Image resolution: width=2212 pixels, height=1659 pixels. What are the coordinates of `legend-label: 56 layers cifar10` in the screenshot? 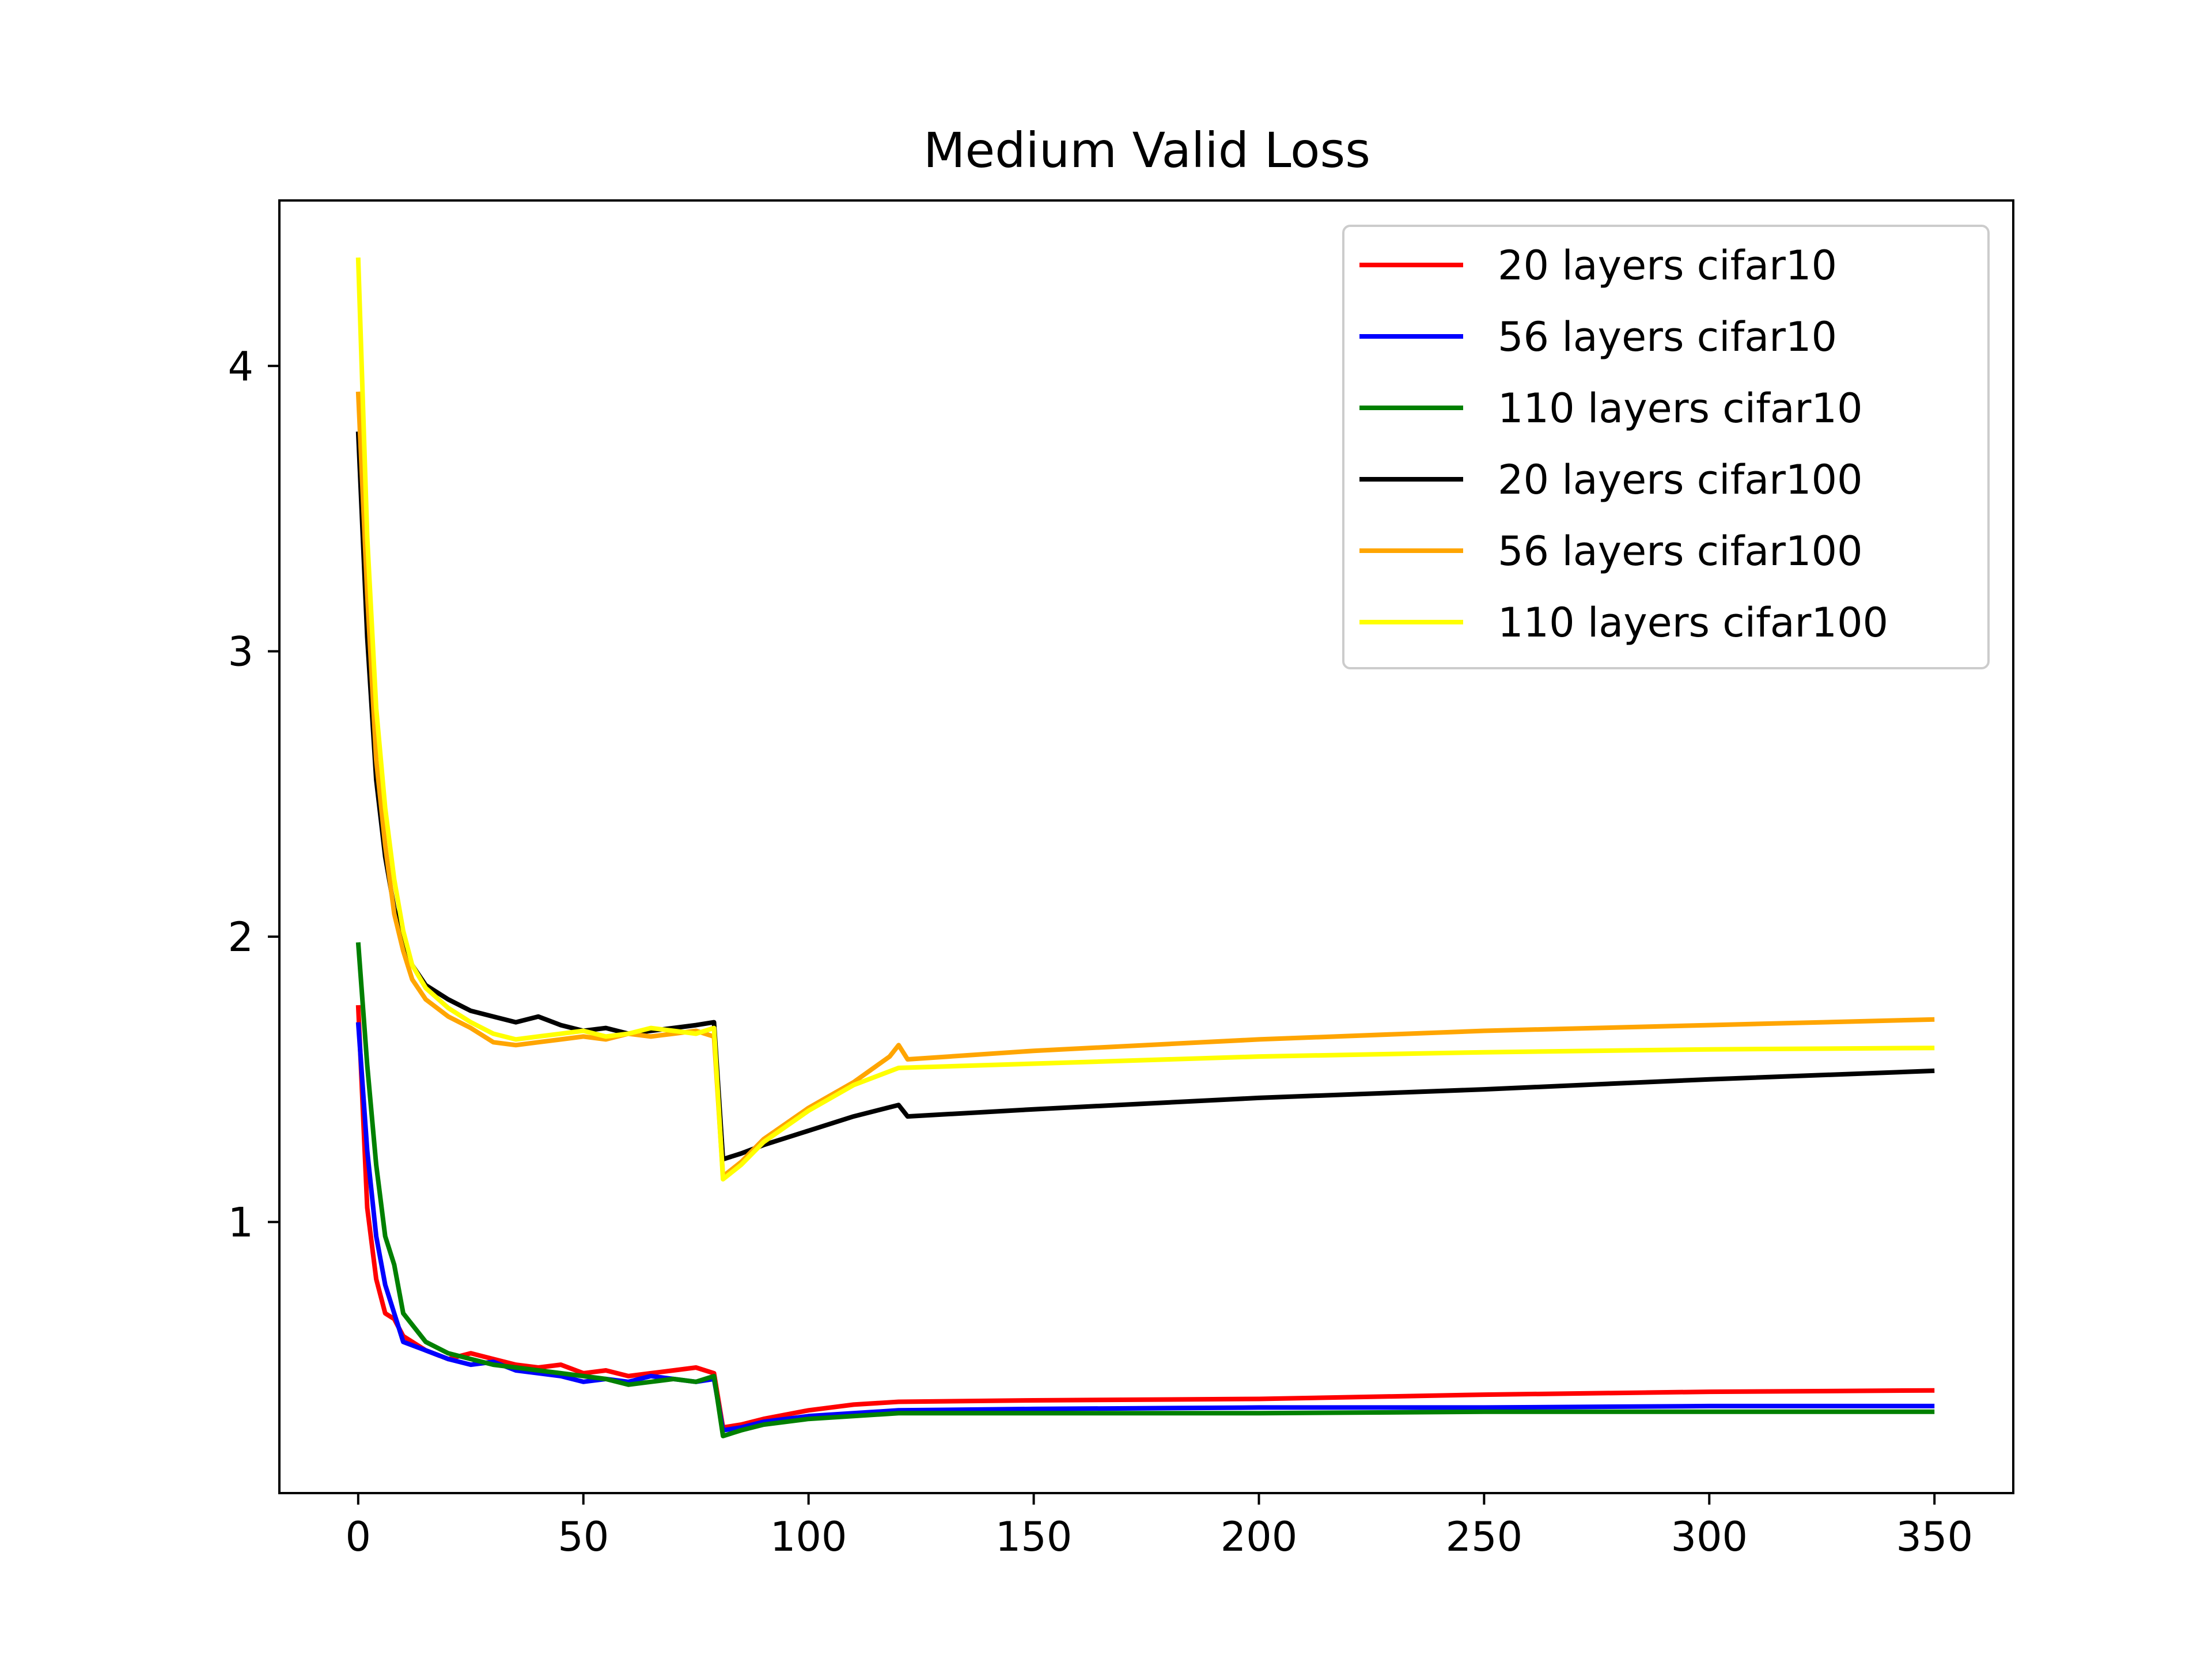 It's located at (1667, 337).